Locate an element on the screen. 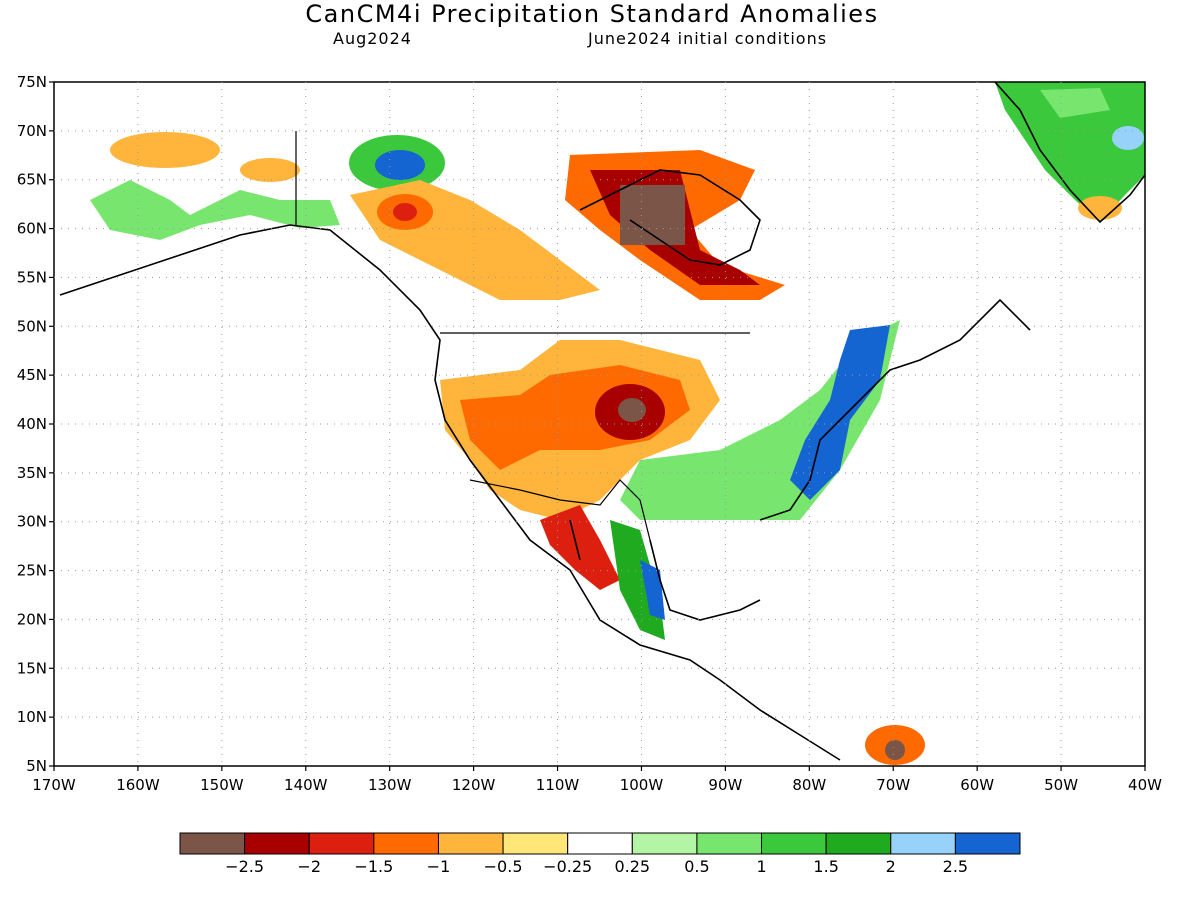 Image resolution: width=1200 pixels, height=900 pixels. longitude-label: 140W is located at coordinates (306, 785).